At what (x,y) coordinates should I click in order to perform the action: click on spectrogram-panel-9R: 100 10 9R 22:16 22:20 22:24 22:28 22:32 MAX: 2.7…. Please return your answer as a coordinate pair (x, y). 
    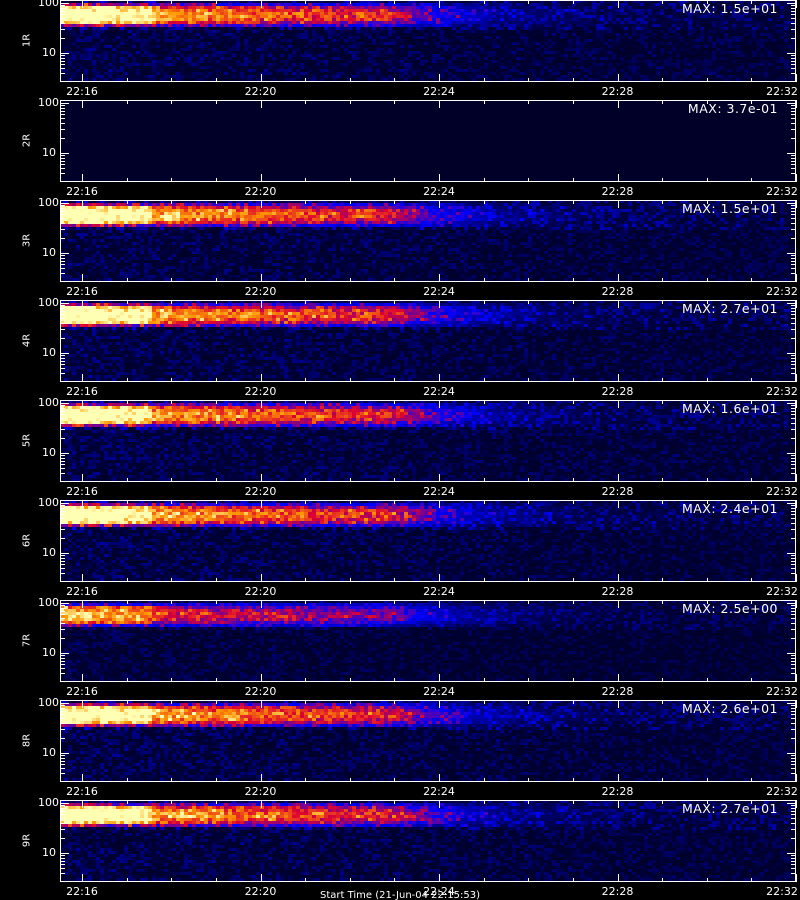
    Looking at the image, I should click on (400, 848).